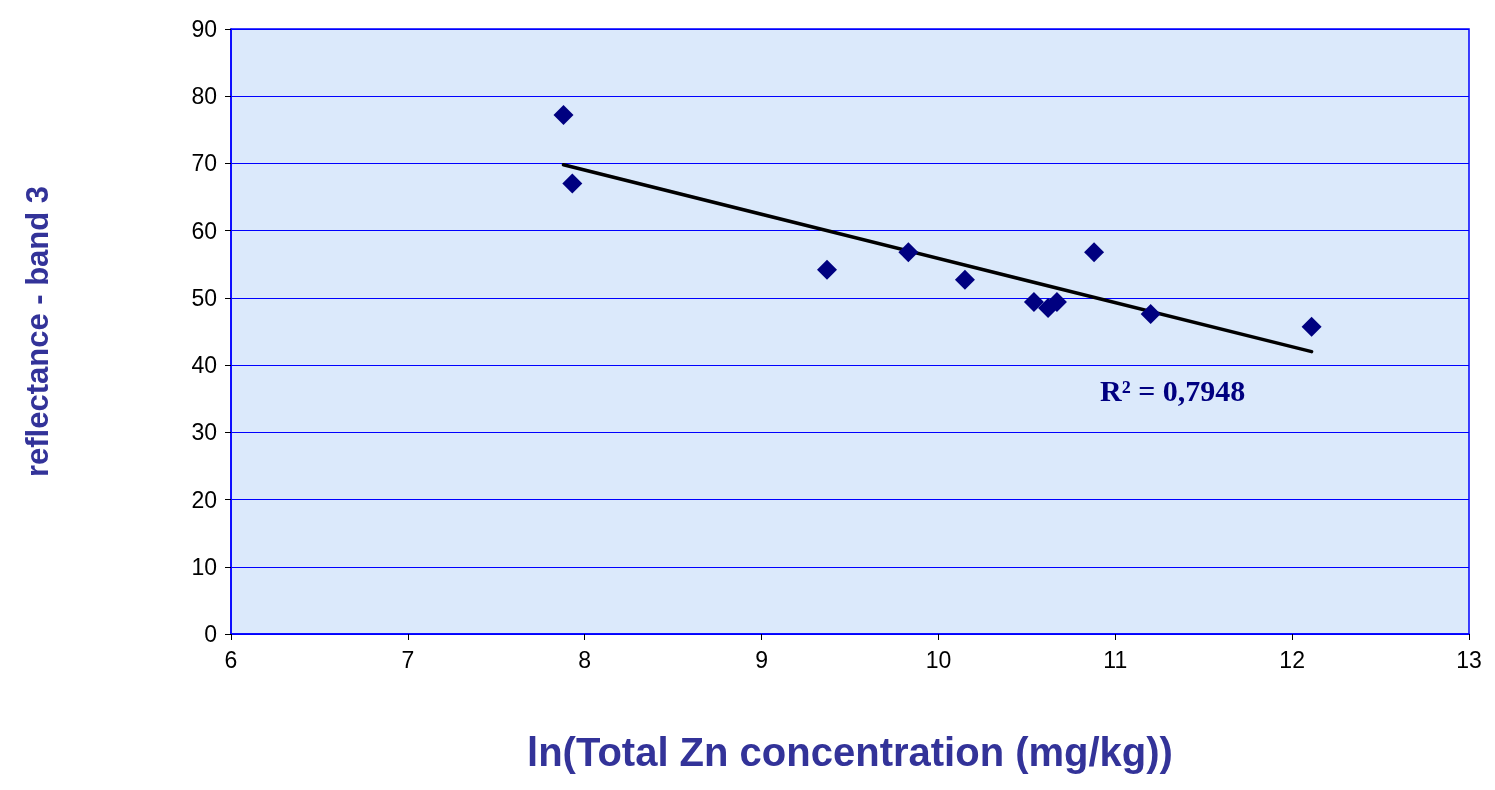 The height and width of the screenshot is (790, 1495). What do you see at coordinates (585, 659) in the screenshot?
I see `x-tick-label: 8` at bounding box center [585, 659].